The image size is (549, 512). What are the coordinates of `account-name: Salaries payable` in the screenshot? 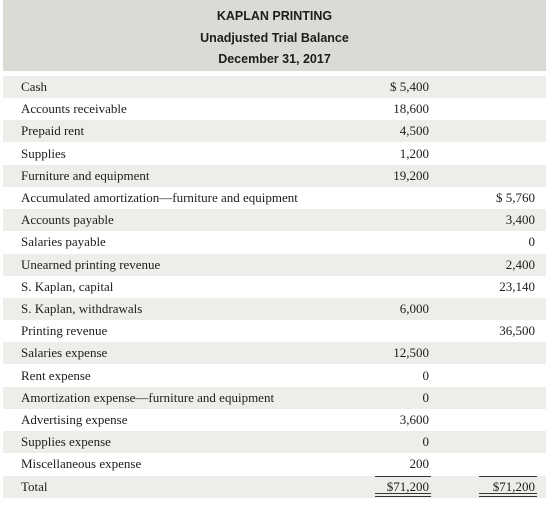 It's located at (63, 242).